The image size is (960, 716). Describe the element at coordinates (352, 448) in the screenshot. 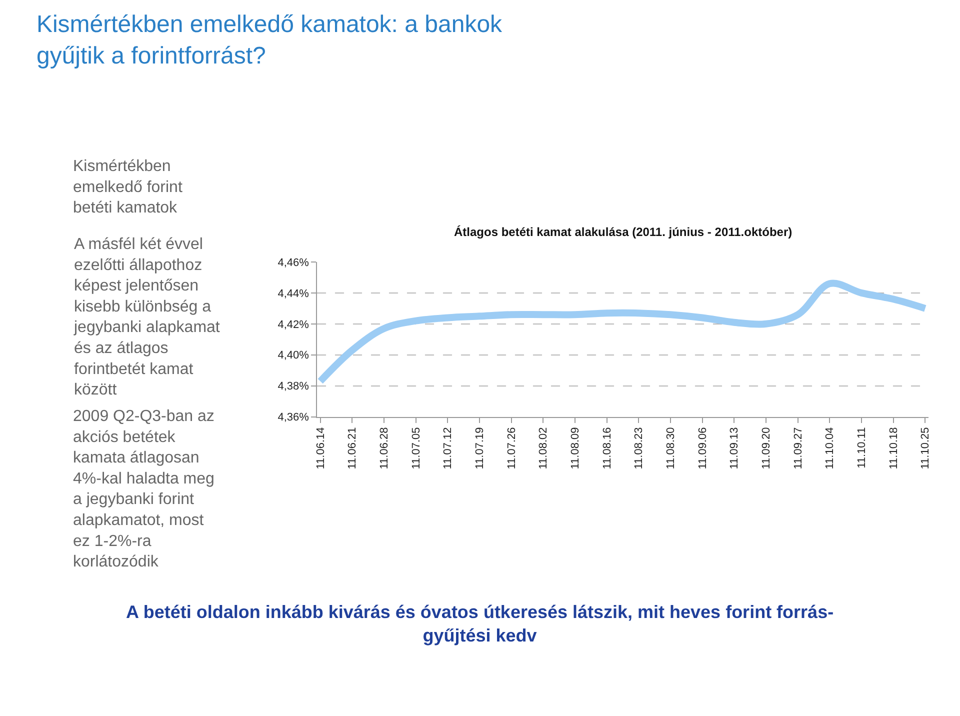

I see `x-tick-label: 11.06.21` at that location.